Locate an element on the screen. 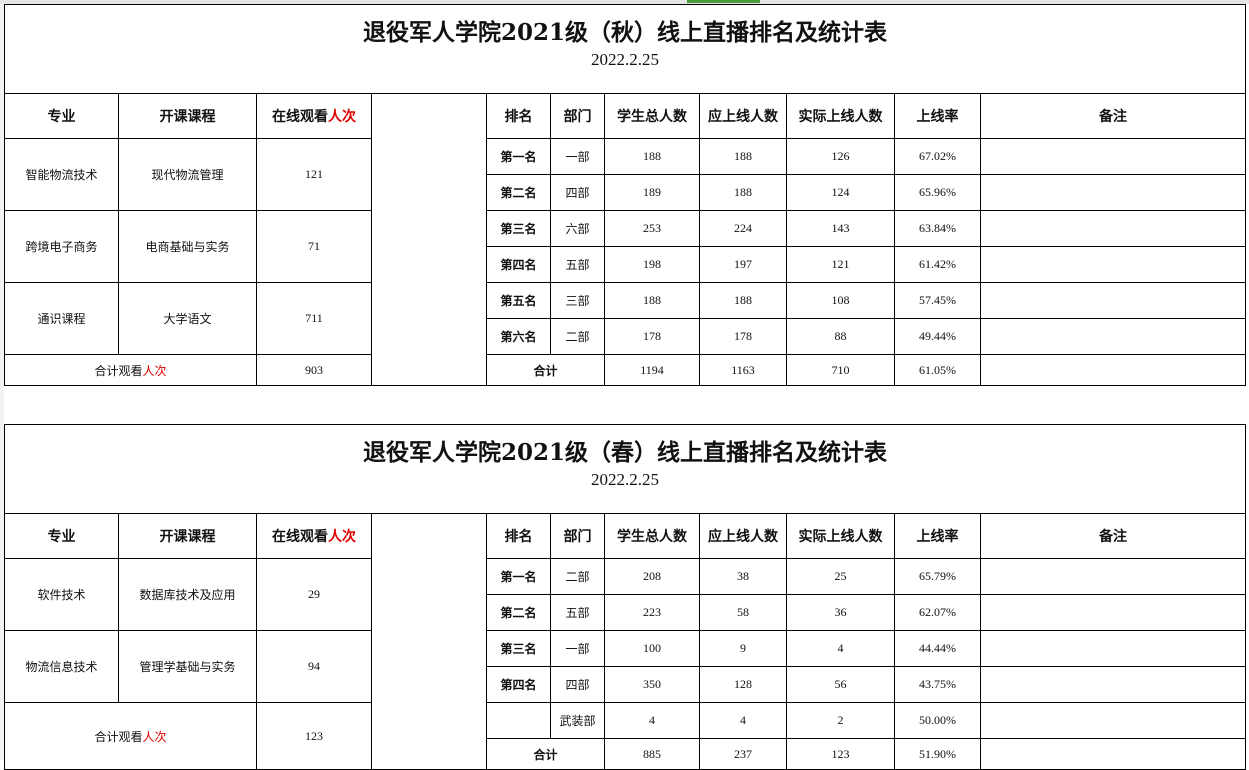 The height and width of the screenshot is (770, 1249). rank-cell is located at coordinates (518, 720).